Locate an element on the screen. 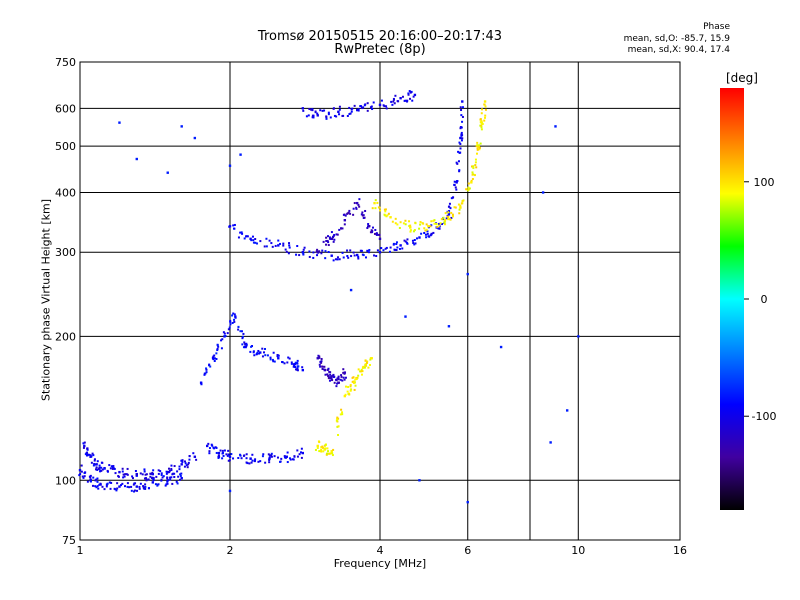 Image resolution: width=800 pixels, height=600 pixels. x-tick-label: 6 is located at coordinates (467, 550).